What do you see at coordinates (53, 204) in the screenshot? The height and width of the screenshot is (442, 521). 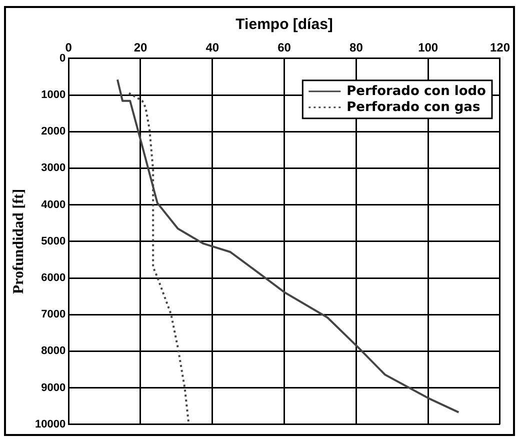 I see `y-tick-label: 4000` at bounding box center [53, 204].